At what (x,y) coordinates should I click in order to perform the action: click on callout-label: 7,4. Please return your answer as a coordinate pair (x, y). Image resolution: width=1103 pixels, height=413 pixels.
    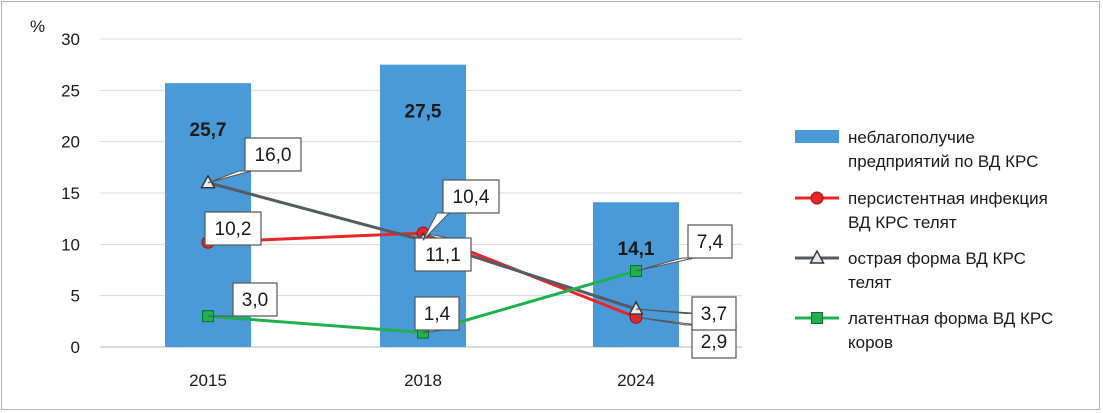
    Looking at the image, I should click on (710, 242).